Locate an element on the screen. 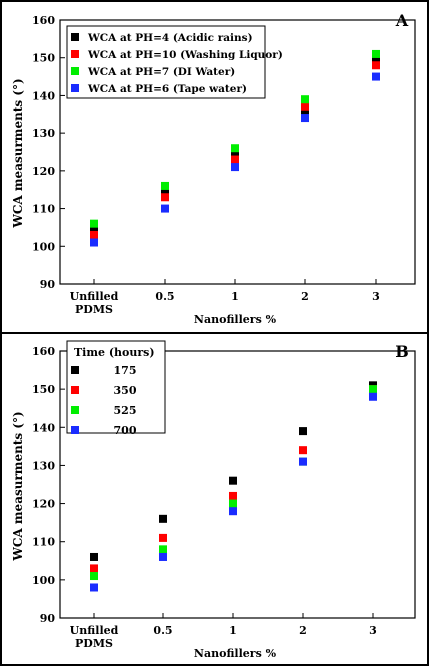 Image resolution: width=429 pixels, height=666 pixels. legend-label: WCA at PH=4 (Acidic rains) is located at coordinates (170, 38).